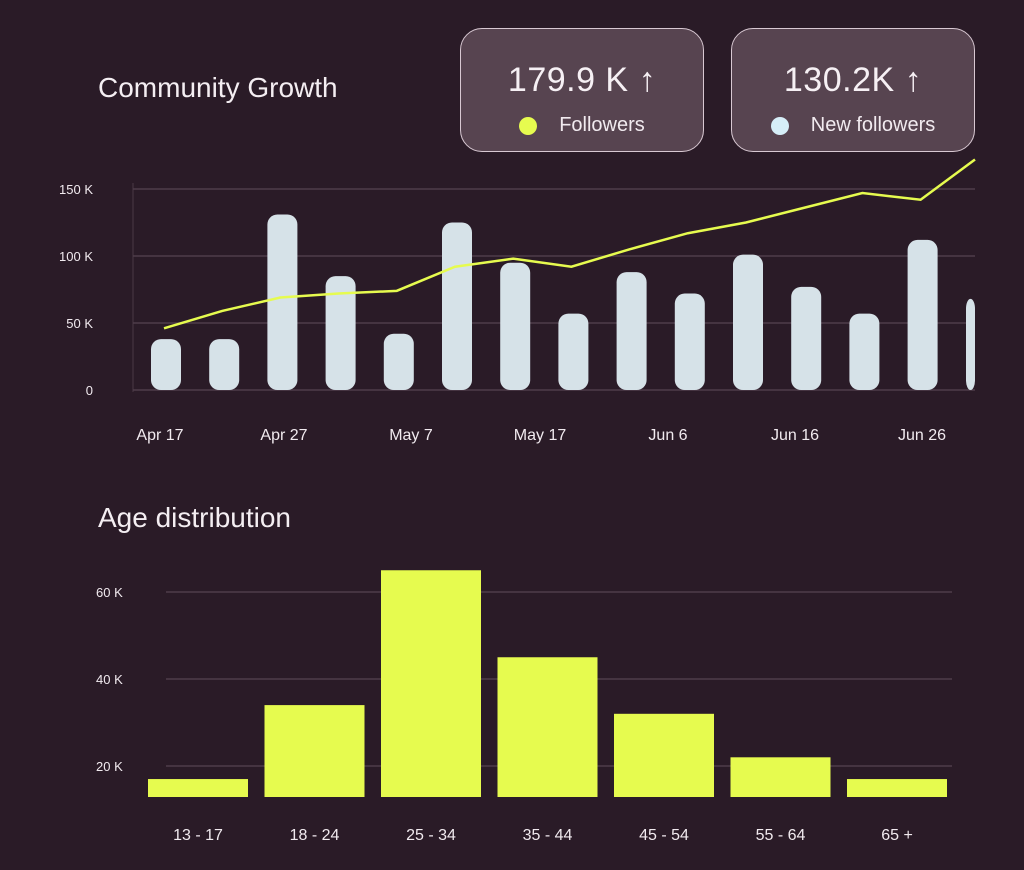 Image resolution: width=1024 pixels, height=870 pixels. Describe the element at coordinates (795, 435) in the screenshot. I see `x-tick-label: Jun 16` at that location.